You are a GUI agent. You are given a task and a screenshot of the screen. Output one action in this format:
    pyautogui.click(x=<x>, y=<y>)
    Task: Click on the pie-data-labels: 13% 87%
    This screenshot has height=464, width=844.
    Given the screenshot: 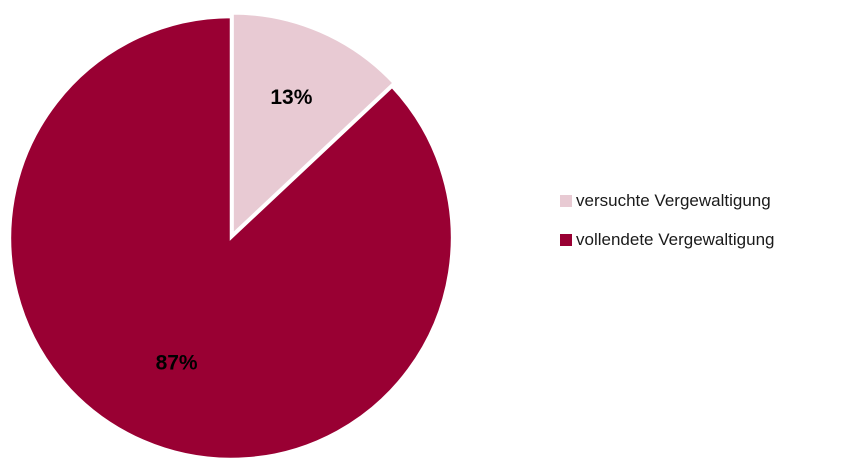 What is the action you would take?
    pyautogui.click(x=234, y=230)
    